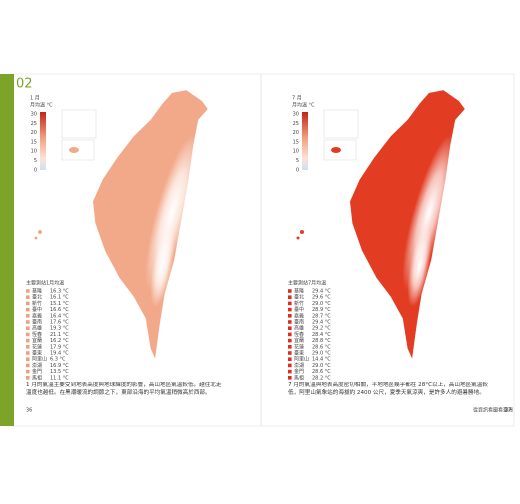 The image size is (520, 504). I want to click on station-value: 28.4 °C, so click(321, 335).